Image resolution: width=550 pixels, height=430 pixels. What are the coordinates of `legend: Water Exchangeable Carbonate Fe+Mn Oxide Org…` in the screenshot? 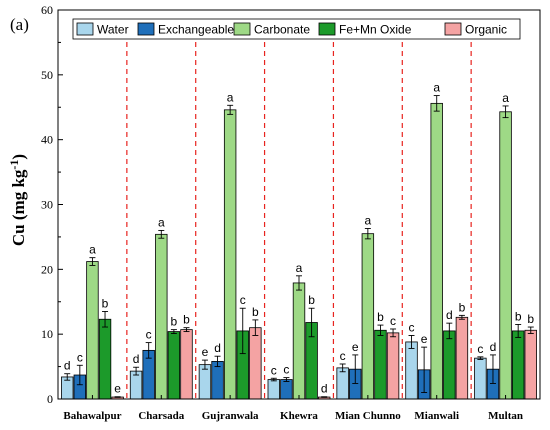 It's located at (296, 29).